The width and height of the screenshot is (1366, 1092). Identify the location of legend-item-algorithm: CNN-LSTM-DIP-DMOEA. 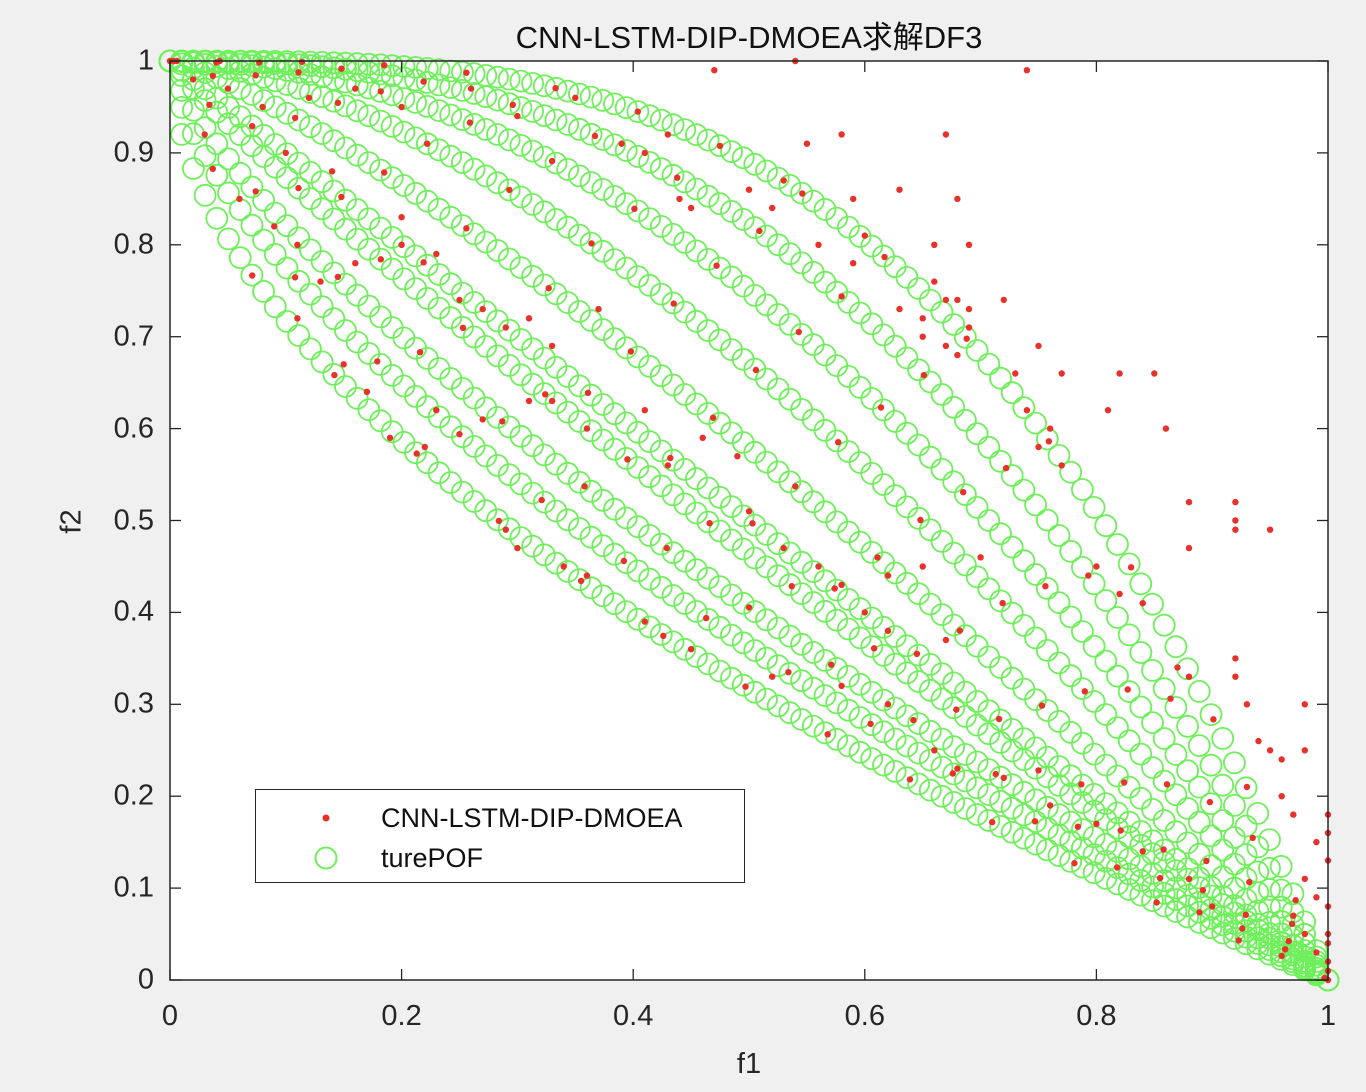
(500, 818).